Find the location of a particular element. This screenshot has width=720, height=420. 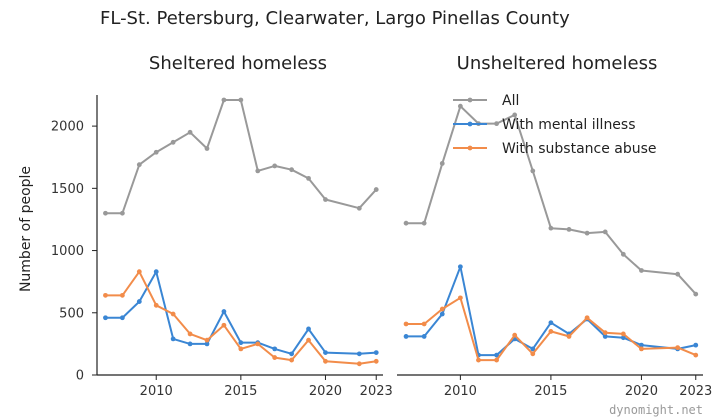

y-tick-label: 1500 is located at coordinates (67, 189).